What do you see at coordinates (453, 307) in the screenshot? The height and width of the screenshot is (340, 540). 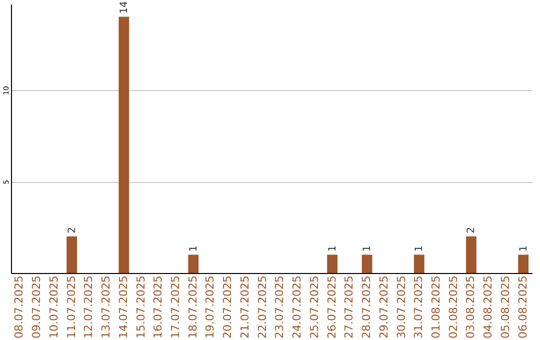 I see `x-tick-label: 02.08.2025` at bounding box center [453, 307].